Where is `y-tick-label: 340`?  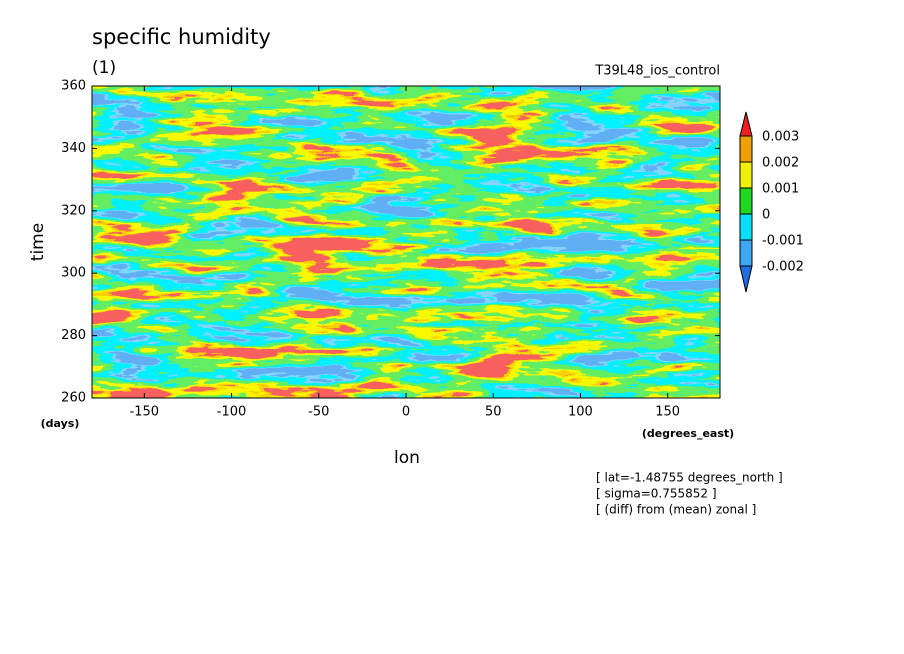 y-tick-label: 340 is located at coordinates (73, 148).